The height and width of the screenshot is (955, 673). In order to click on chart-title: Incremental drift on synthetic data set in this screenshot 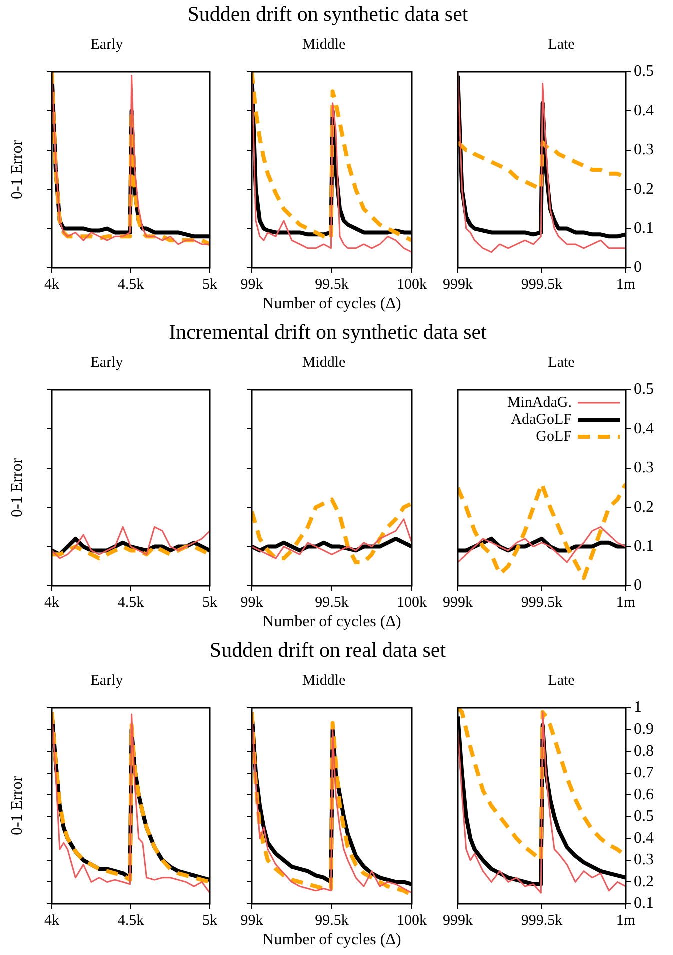, I will do `click(328, 332)`.